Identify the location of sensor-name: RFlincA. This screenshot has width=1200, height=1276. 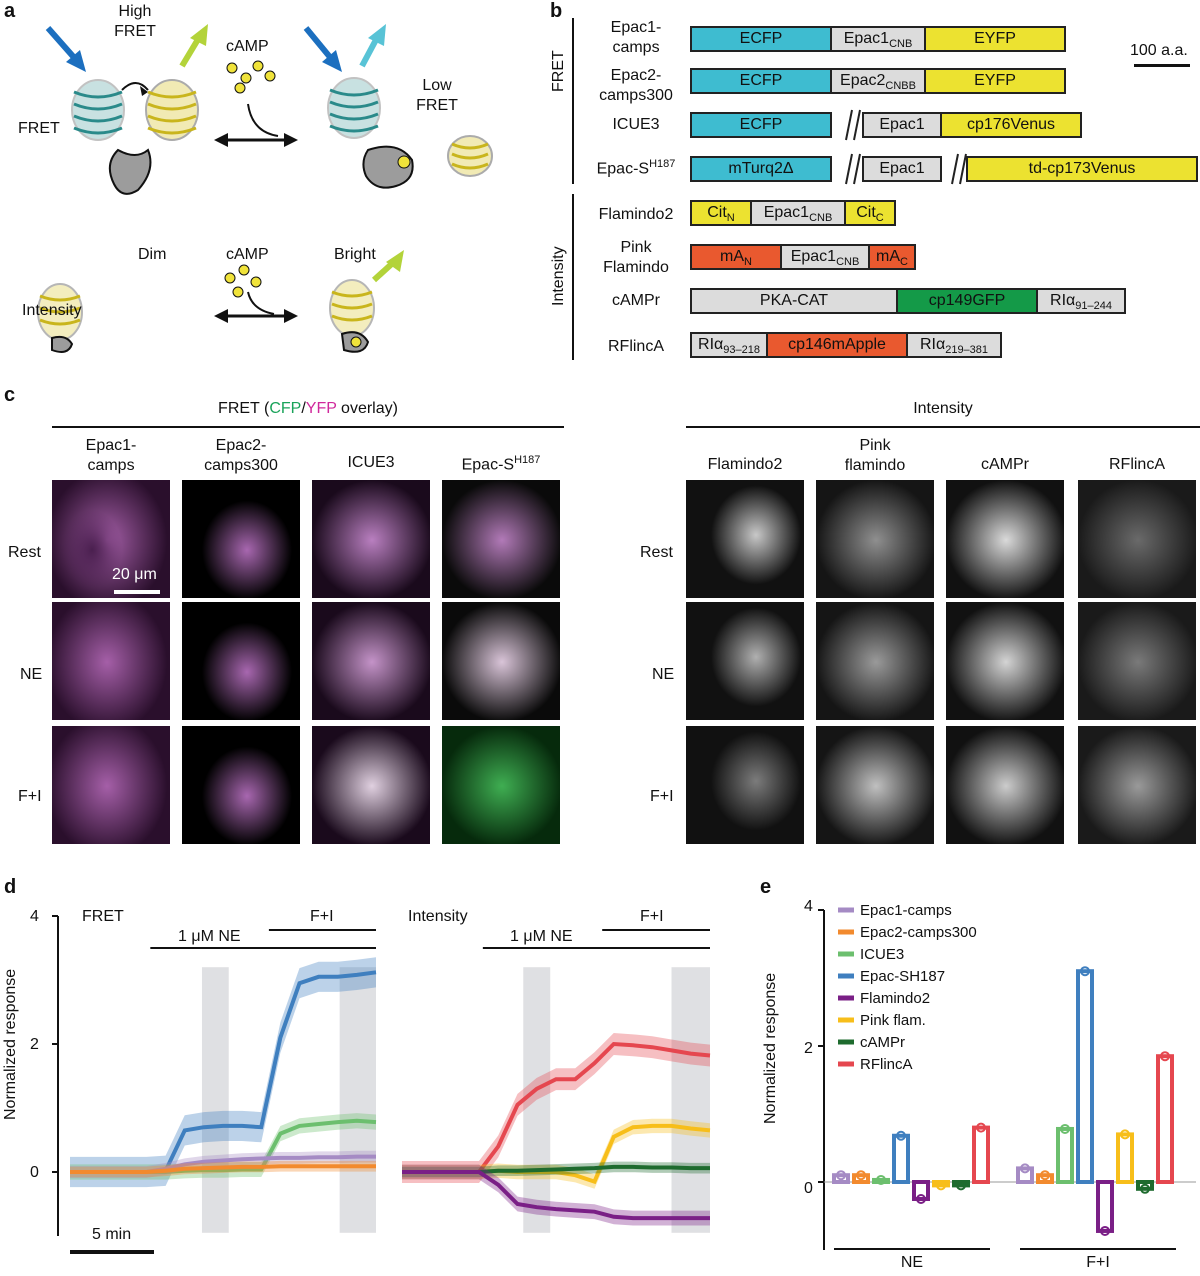
(635, 346).